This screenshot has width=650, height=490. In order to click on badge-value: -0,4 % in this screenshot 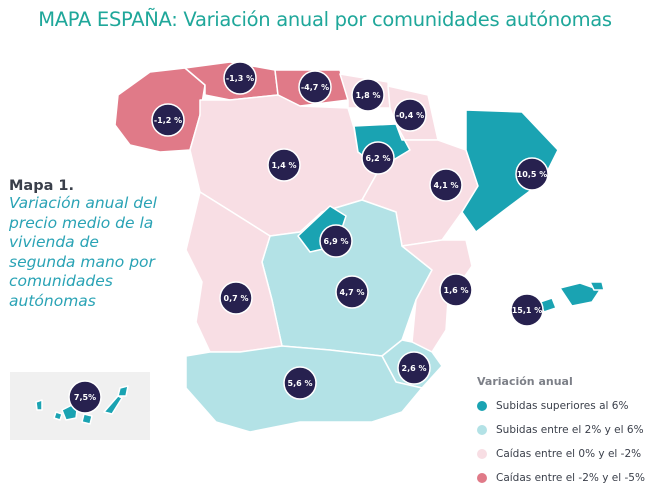, I will do `click(410, 115)`.